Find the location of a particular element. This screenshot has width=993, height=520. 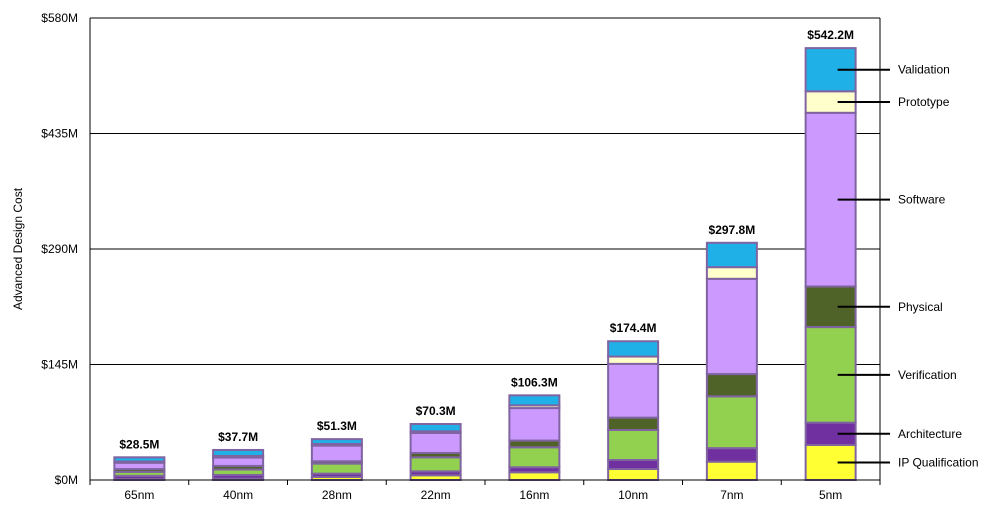

x-tick-label: 40nm is located at coordinates (238, 495).